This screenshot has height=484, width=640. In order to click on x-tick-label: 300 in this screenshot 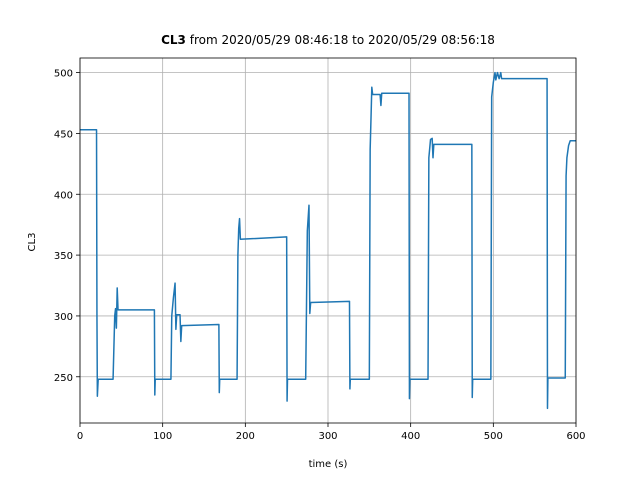, I will do `click(327, 436)`.